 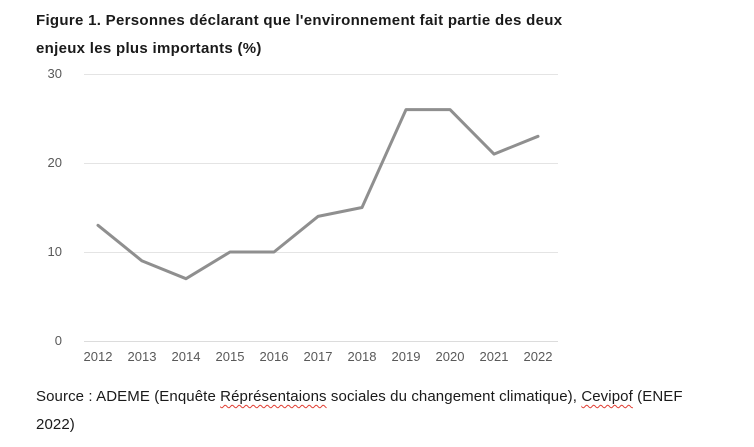 I want to click on source-text: Source : ADEME (Enquête, so click(x=128, y=396).